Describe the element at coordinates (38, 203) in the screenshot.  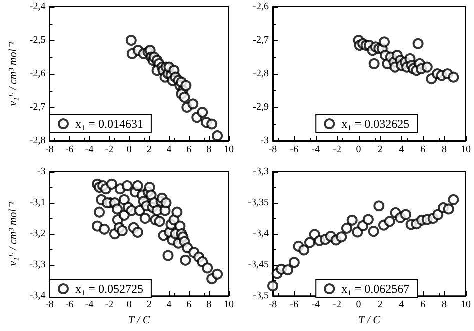
I see `y-tick-label: -3,1` at that location.